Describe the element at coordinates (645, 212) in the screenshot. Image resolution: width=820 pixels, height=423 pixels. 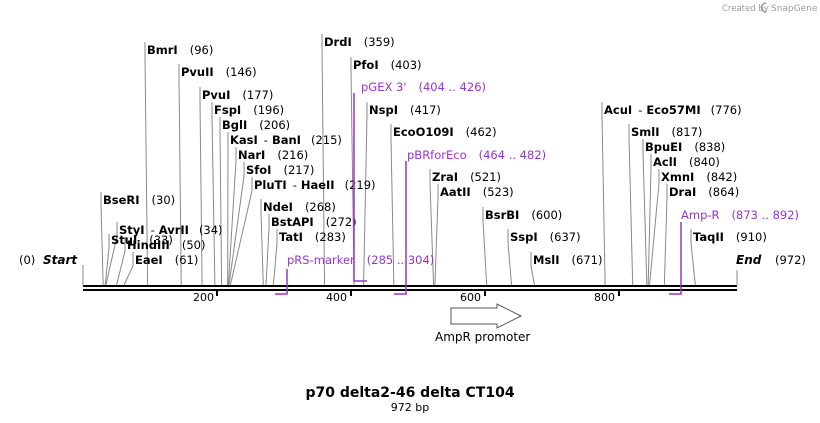
I see `leader-line-BpuEI` at that location.